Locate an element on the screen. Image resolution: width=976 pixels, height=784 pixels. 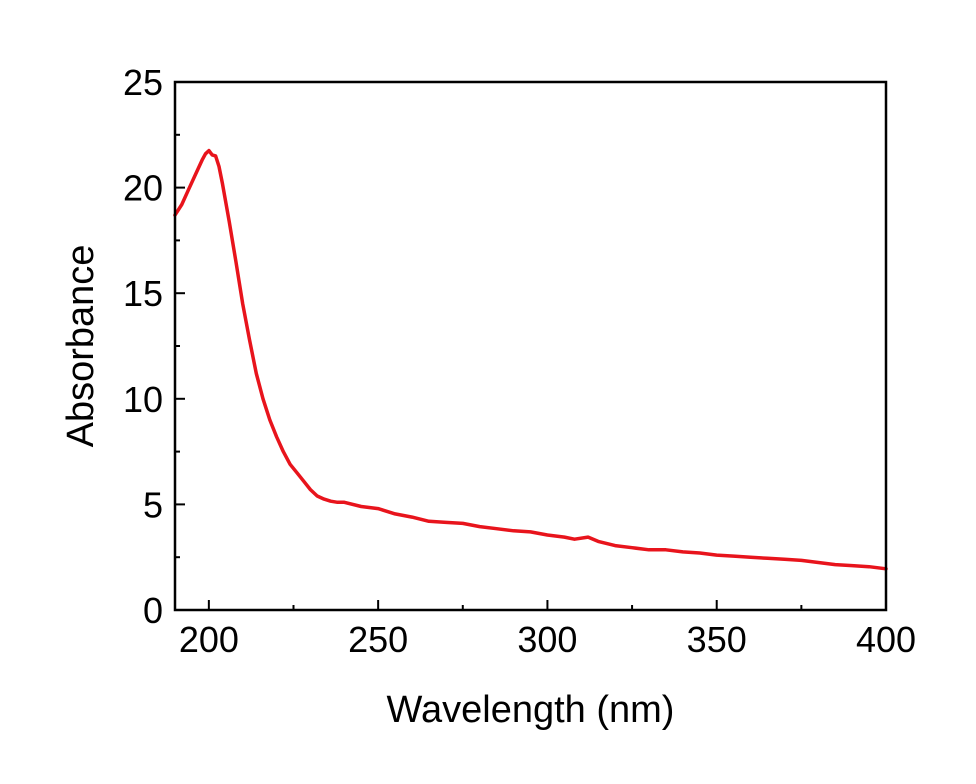
x-tick-label: 300 is located at coordinates (547, 639).